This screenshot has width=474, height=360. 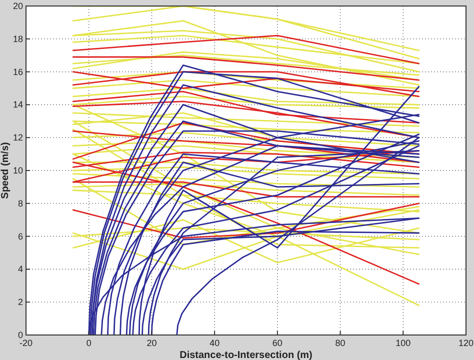 I want to click on y-tick-label: 6, so click(x=20, y=236).